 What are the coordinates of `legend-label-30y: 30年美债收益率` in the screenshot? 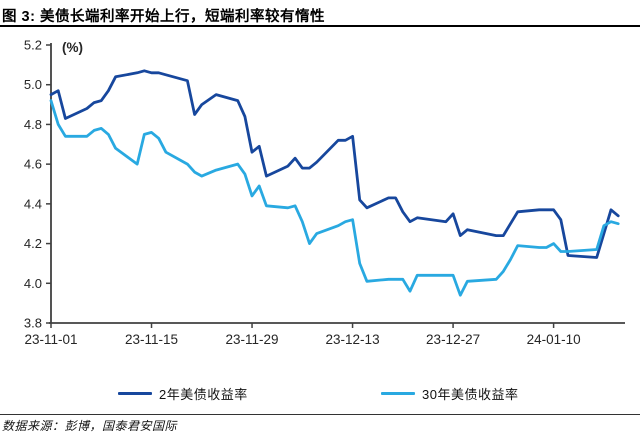 It's located at (470, 394).